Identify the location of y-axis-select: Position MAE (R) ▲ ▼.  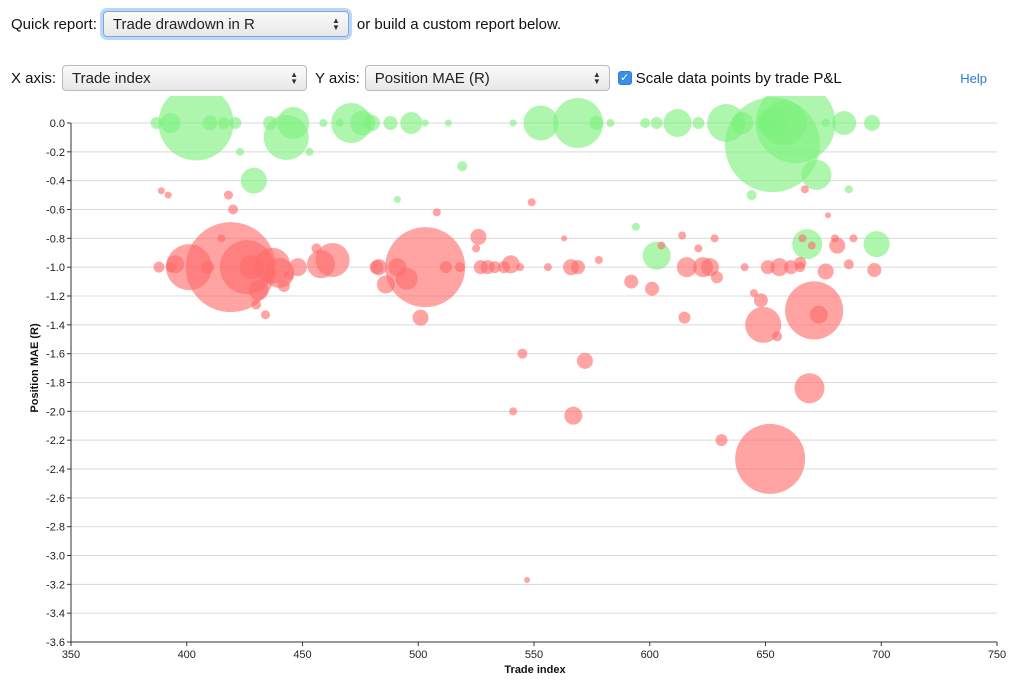
(487, 78).